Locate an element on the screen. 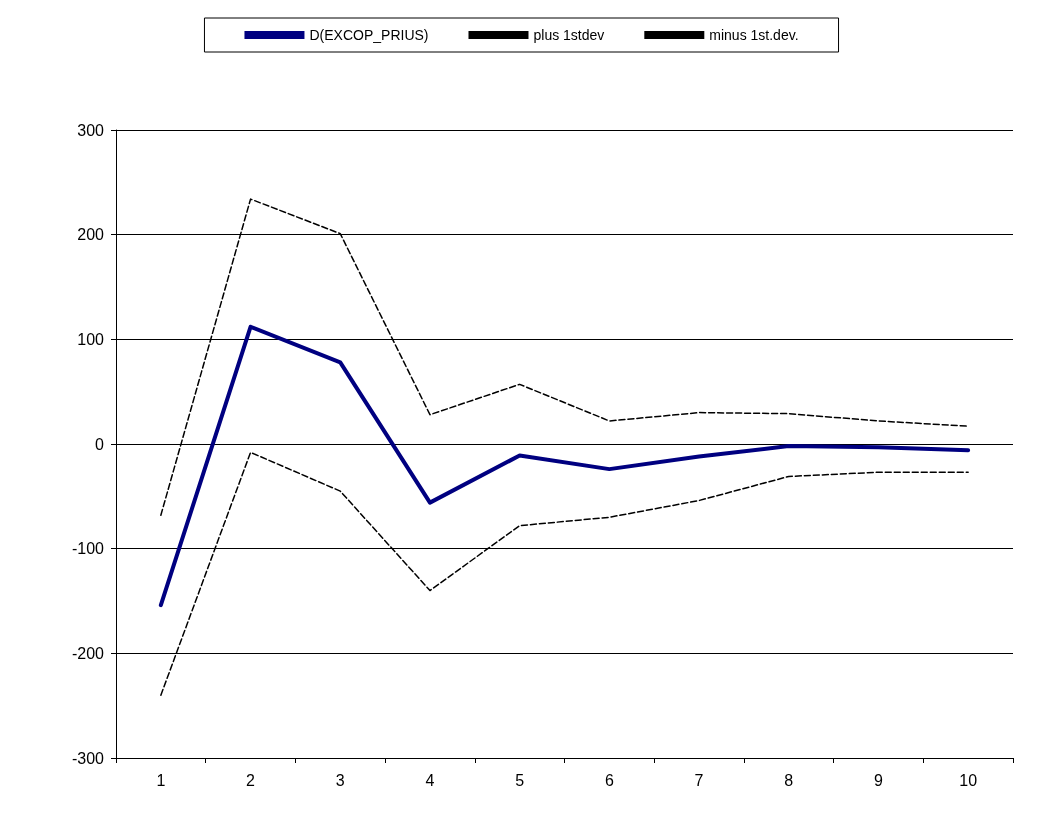 This screenshot has height=825, width=1043. y-tick-label: 300 is located at coordinates (91, 130).